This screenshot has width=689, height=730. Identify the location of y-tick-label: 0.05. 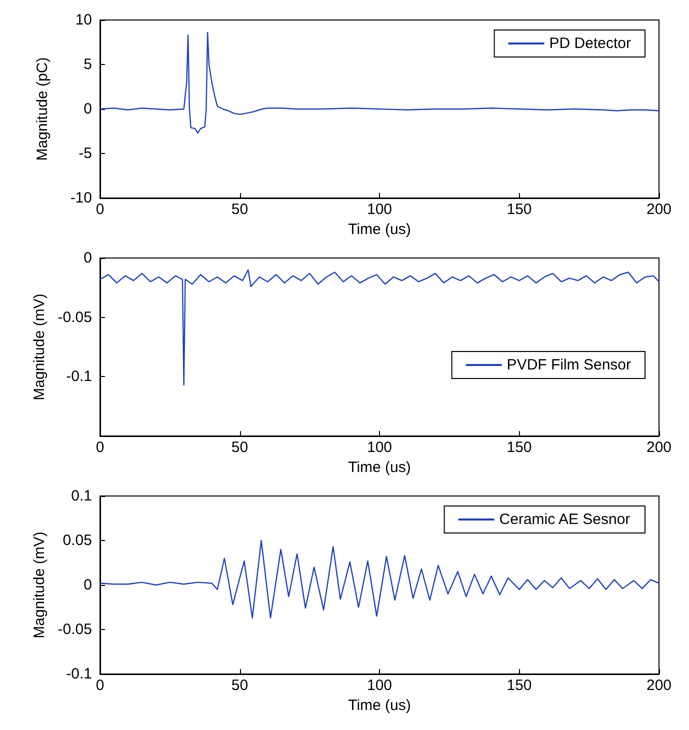
(77, 540).